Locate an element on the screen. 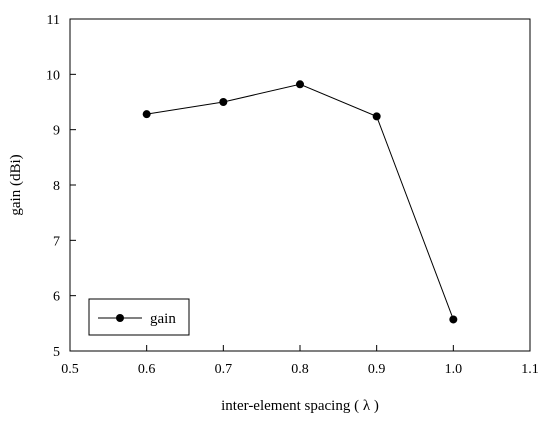 The width and height of the screenshot is (550, 424). y-tick-label: 7 is located at coordinates (56, 241).